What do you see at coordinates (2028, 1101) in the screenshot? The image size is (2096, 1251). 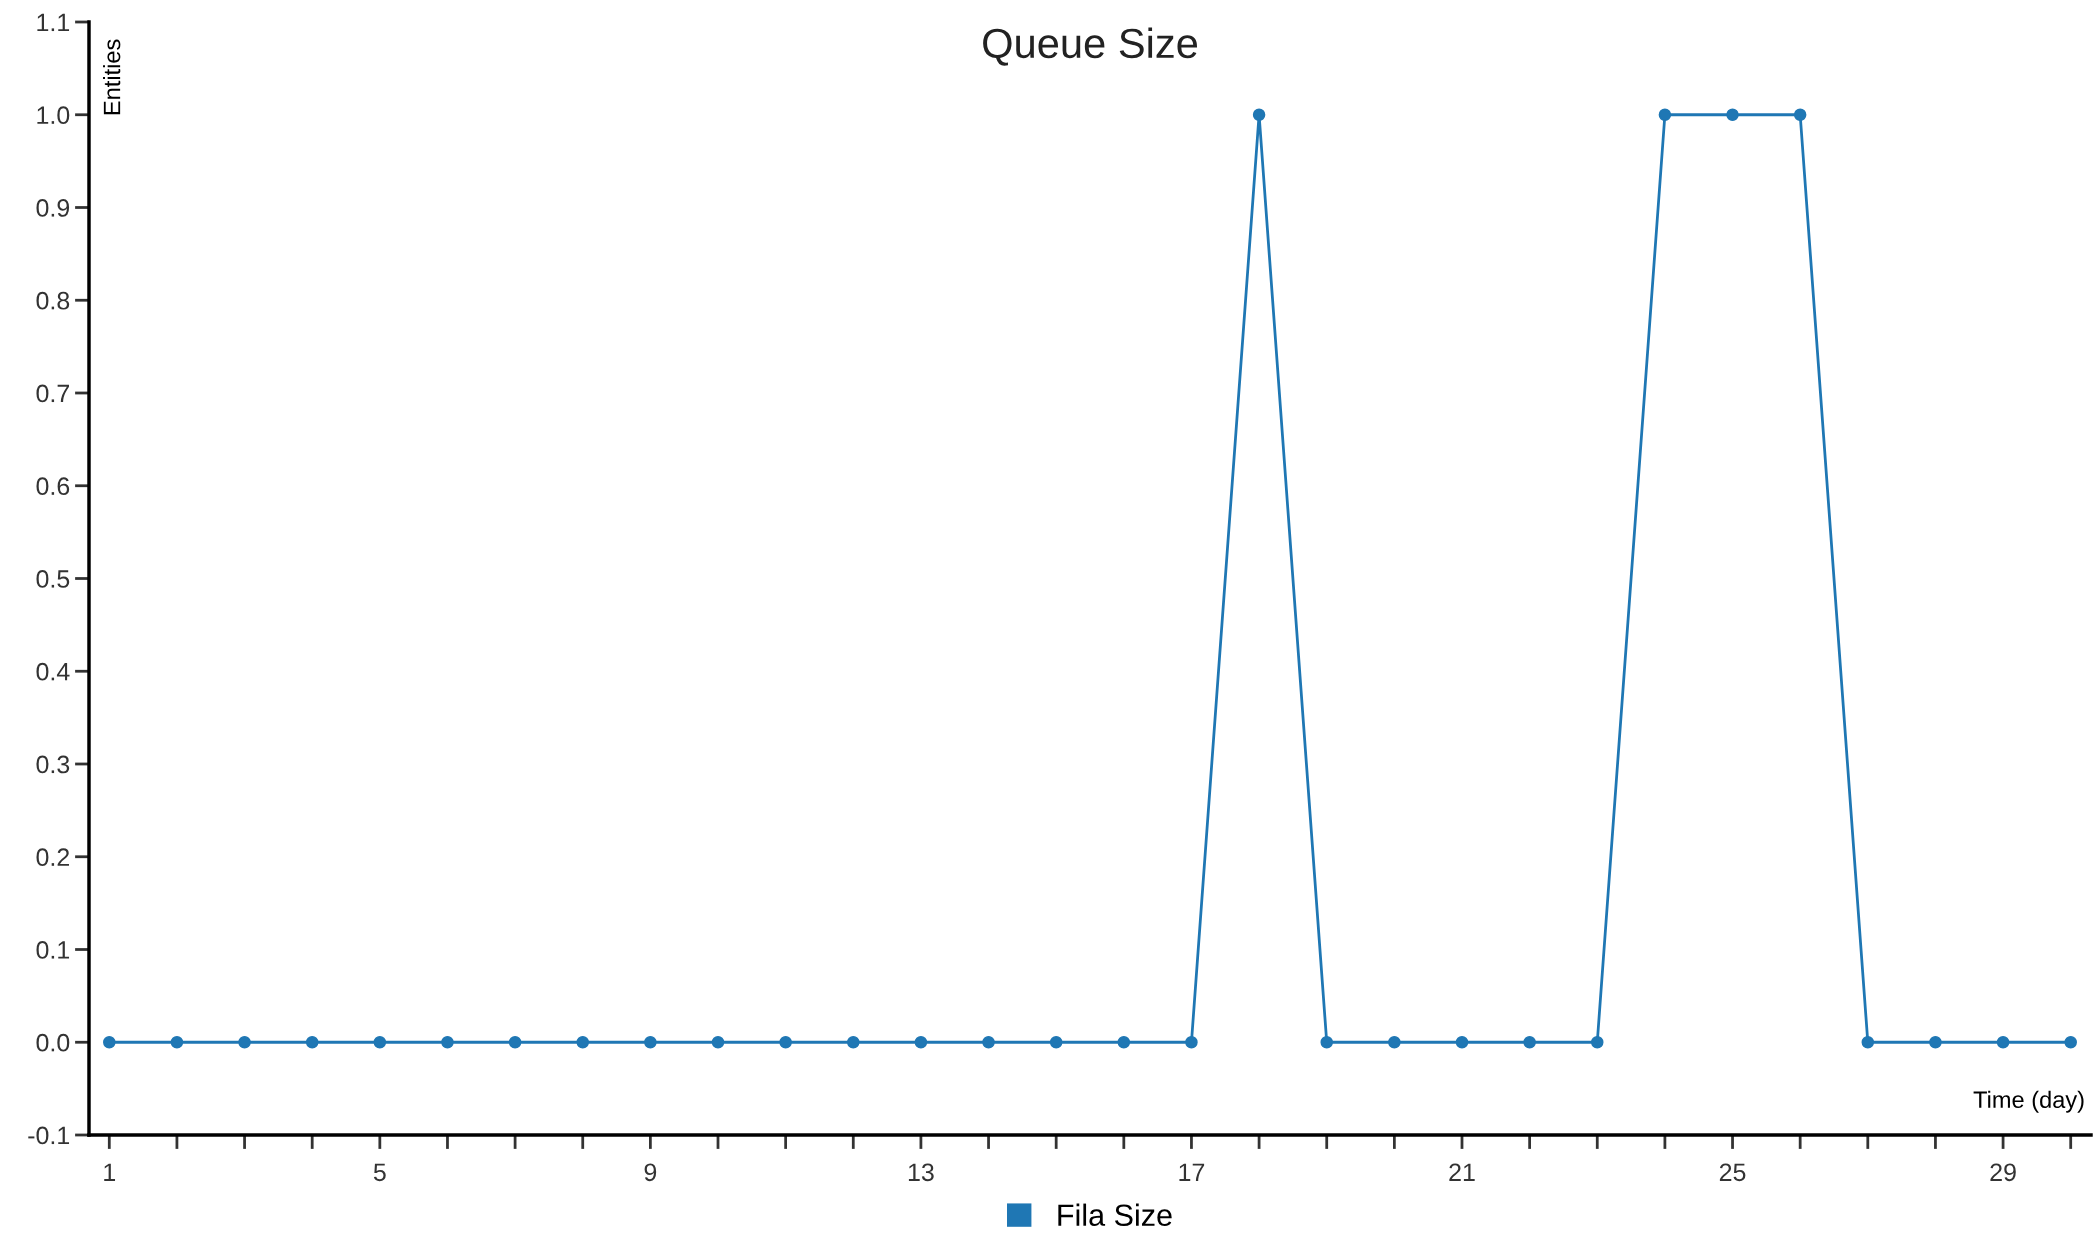 I see `x-axis-title: Time (day)` at bounding box center [2028, 1101].